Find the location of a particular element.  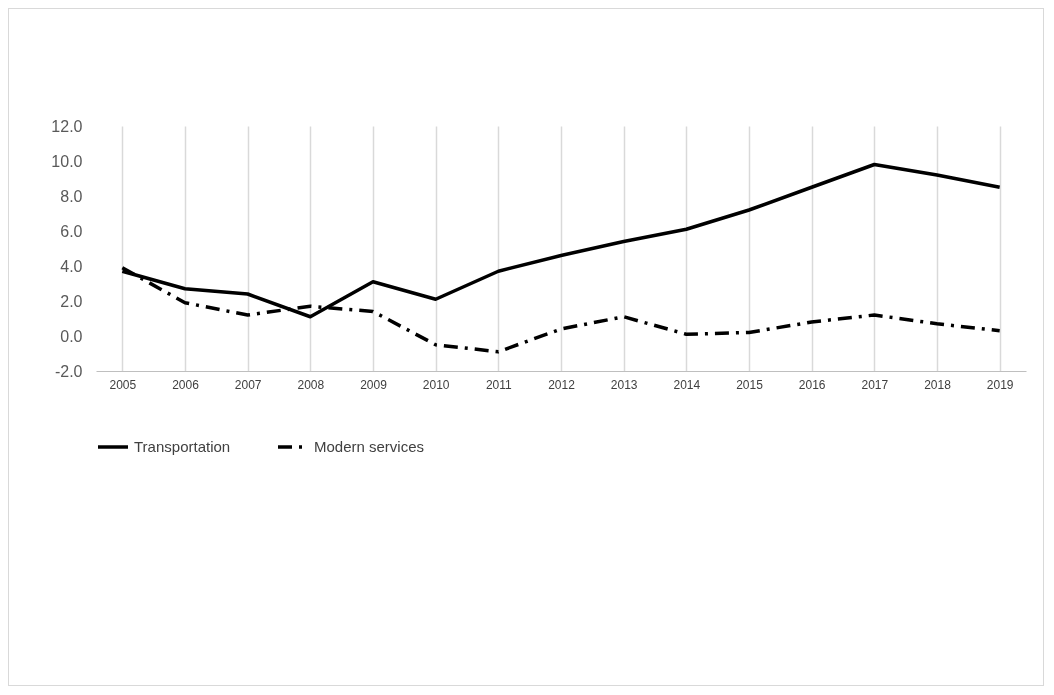

x-tick-label: 2011 is located at coordinates (499, 384).